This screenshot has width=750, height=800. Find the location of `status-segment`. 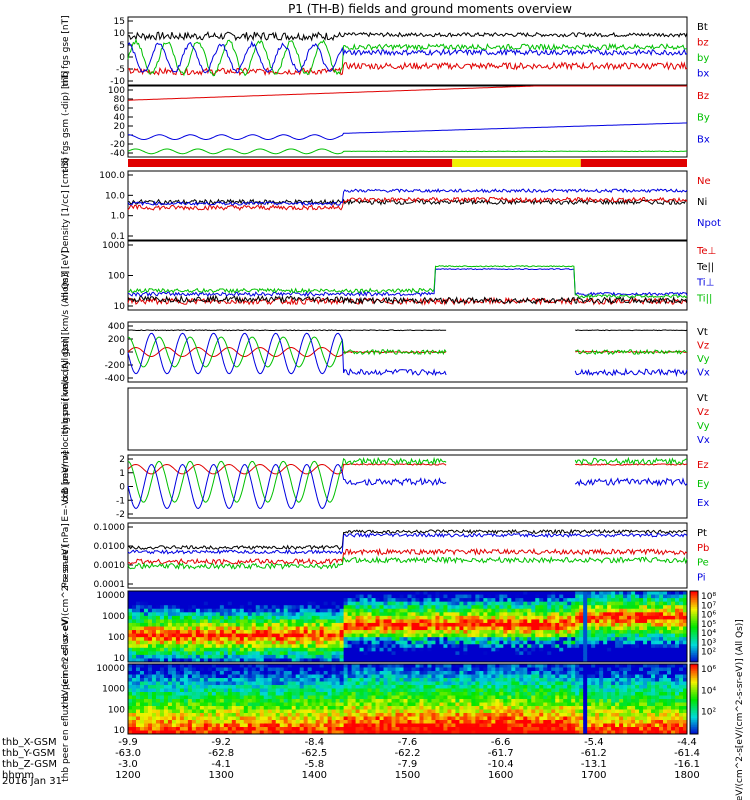

status-segment is located at coordinates (633, 163).